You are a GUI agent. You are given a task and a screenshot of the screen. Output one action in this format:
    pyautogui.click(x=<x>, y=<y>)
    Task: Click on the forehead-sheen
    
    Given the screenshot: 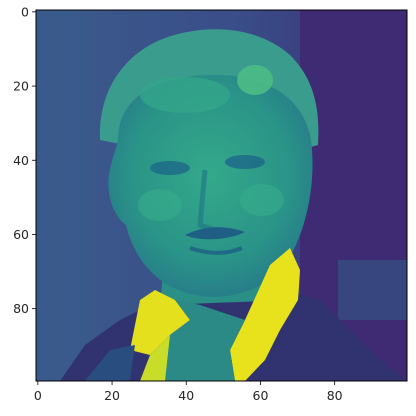 What is the action you would take?
    pyautogui.click(x=185, y=95)
    